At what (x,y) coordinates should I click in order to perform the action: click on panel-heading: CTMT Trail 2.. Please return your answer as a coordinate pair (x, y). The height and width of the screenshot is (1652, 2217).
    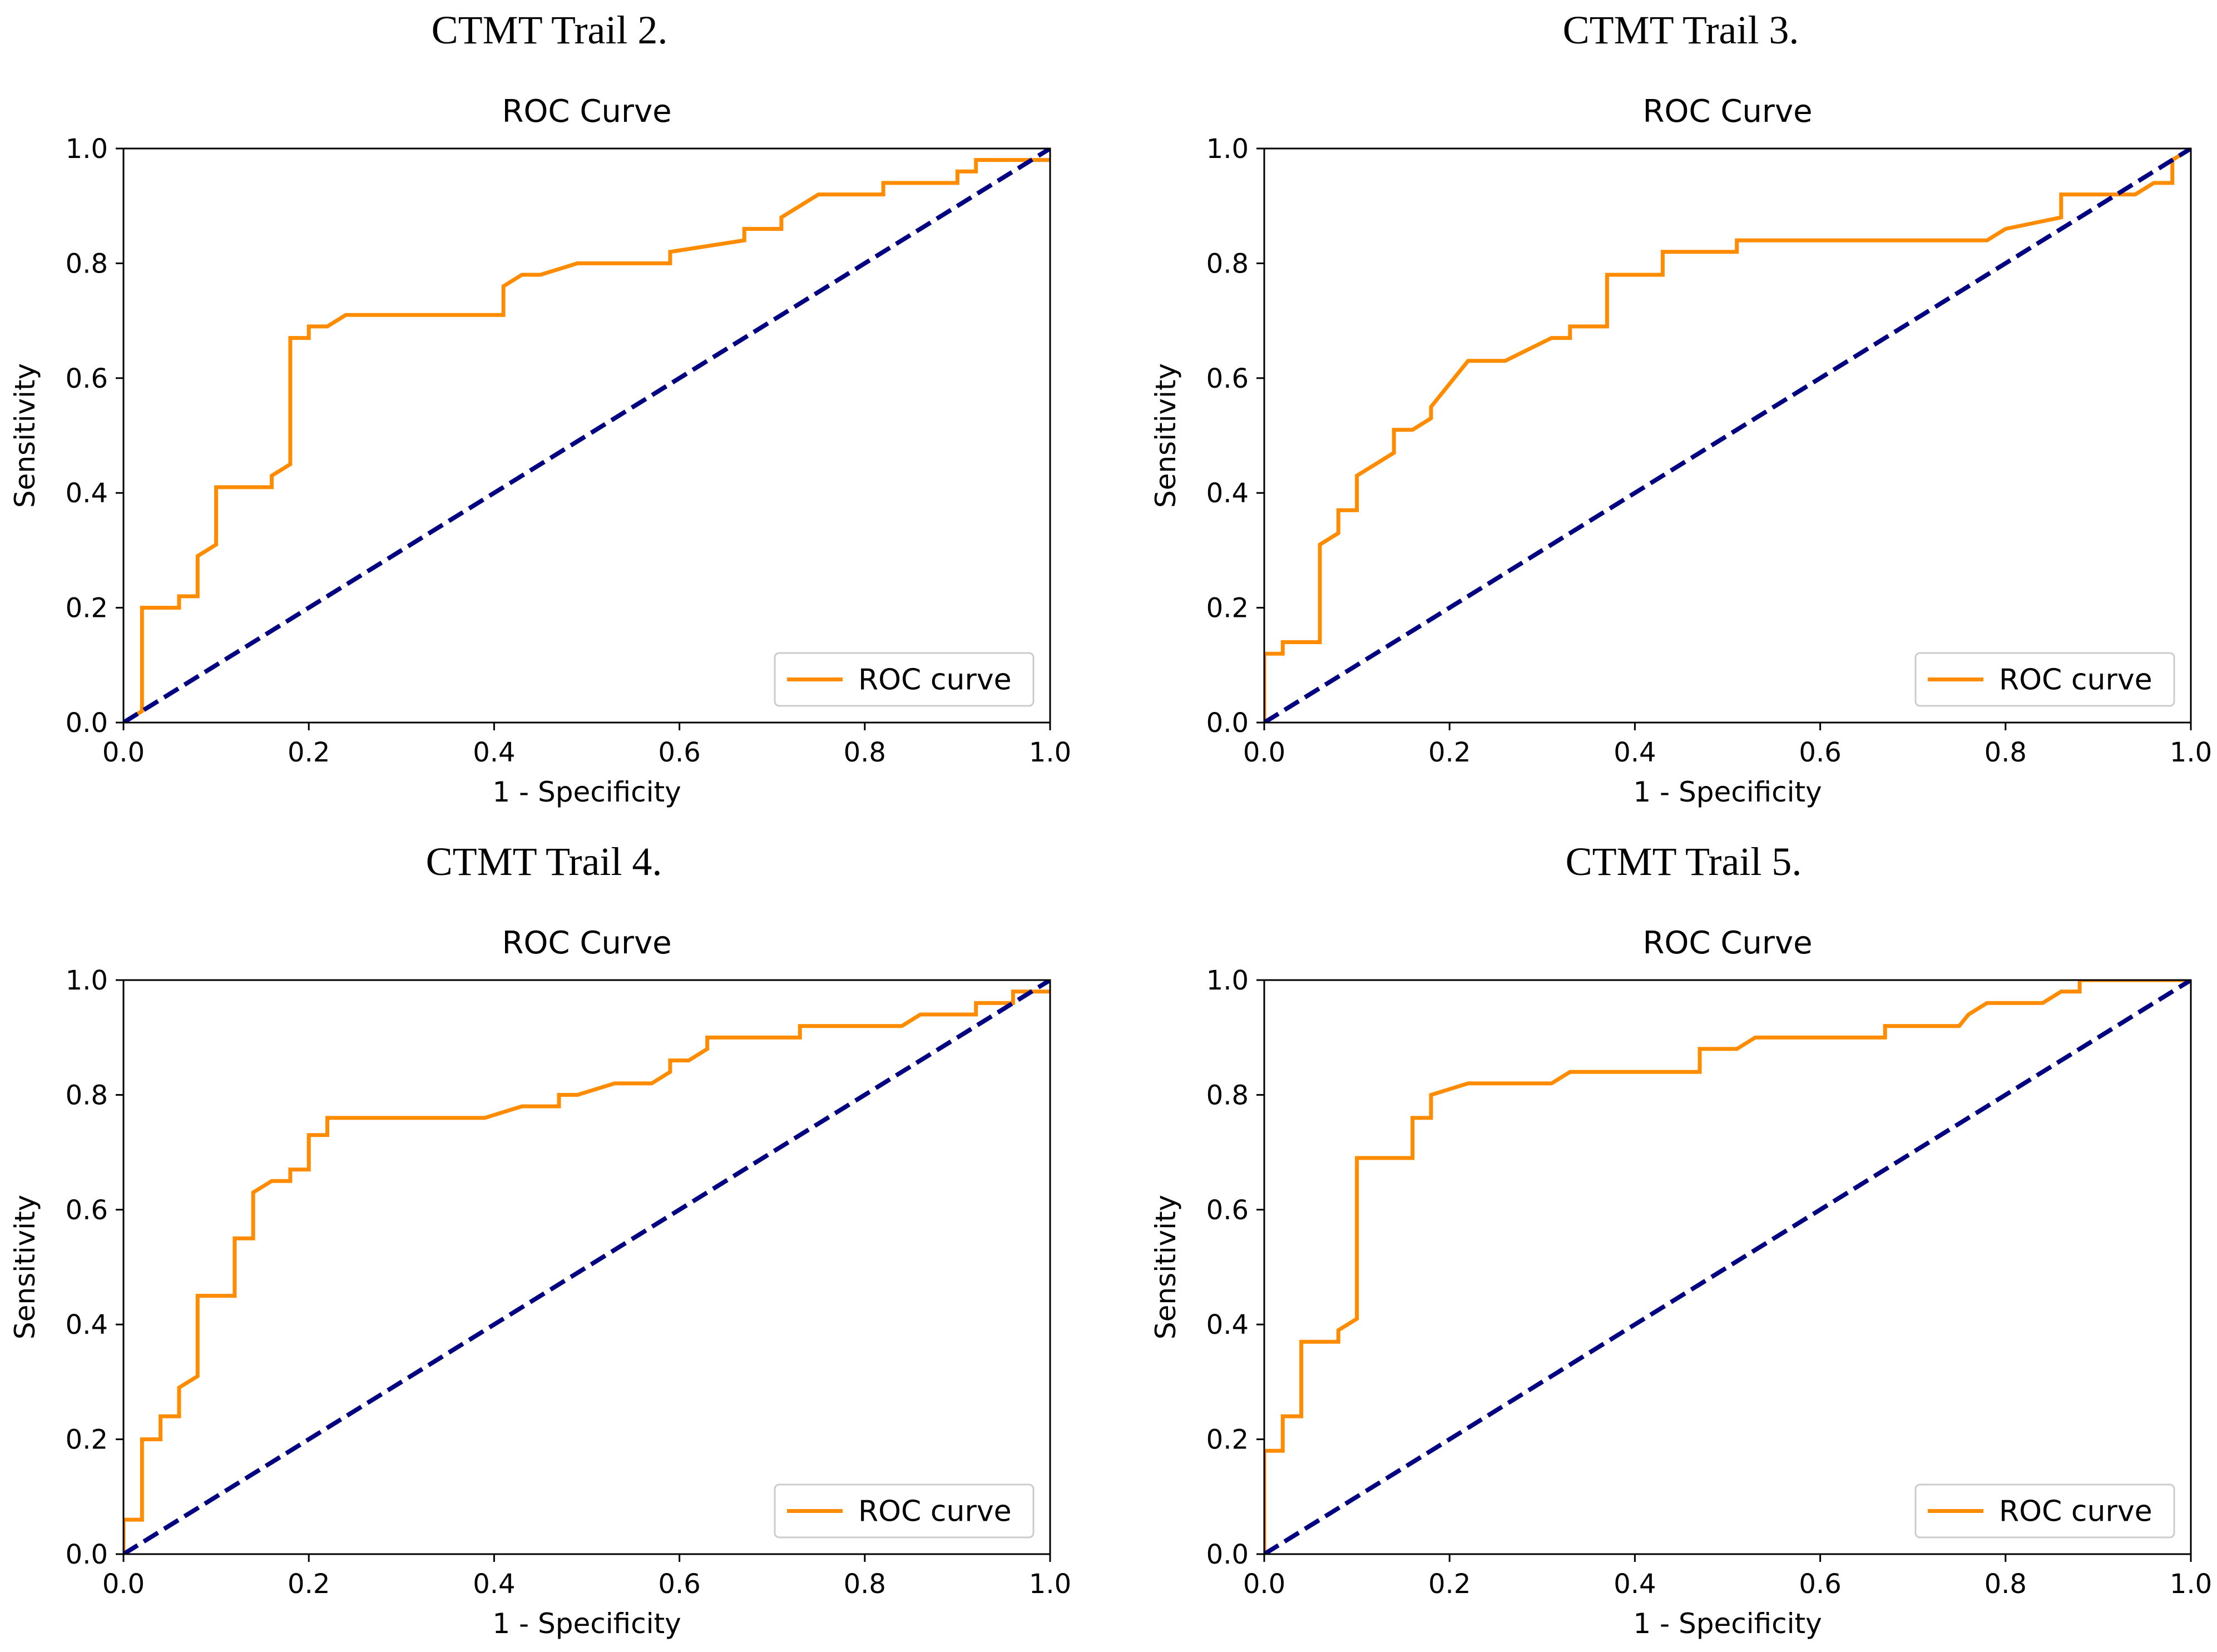
    Looking at the image, I should click on (550, 30).